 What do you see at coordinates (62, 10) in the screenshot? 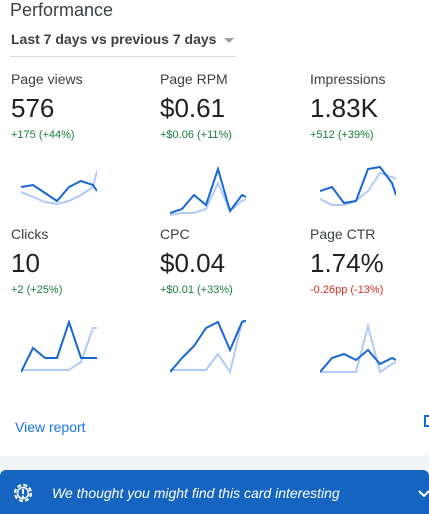
I see `card-title: Performance` at bounding box center [62, 10].